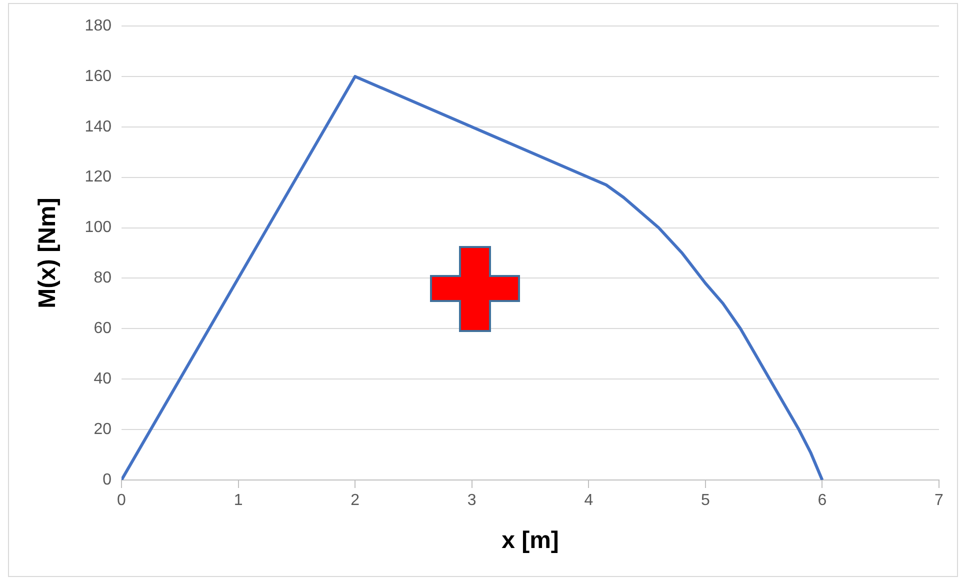 The width and height of the screenshot is (963, 580). I want to click on y-tick-label: 120, so click(98, 177).